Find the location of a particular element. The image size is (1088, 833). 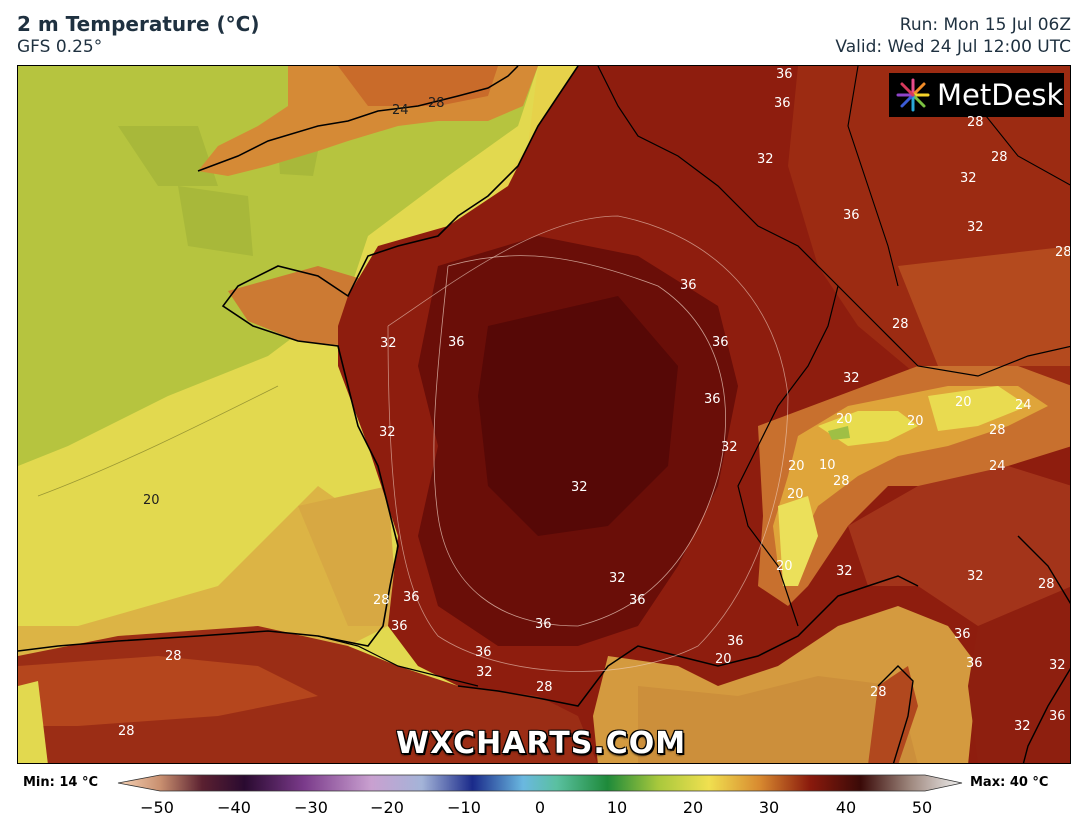

scale-tick-label: 10 is located at coordinates (617, 807).